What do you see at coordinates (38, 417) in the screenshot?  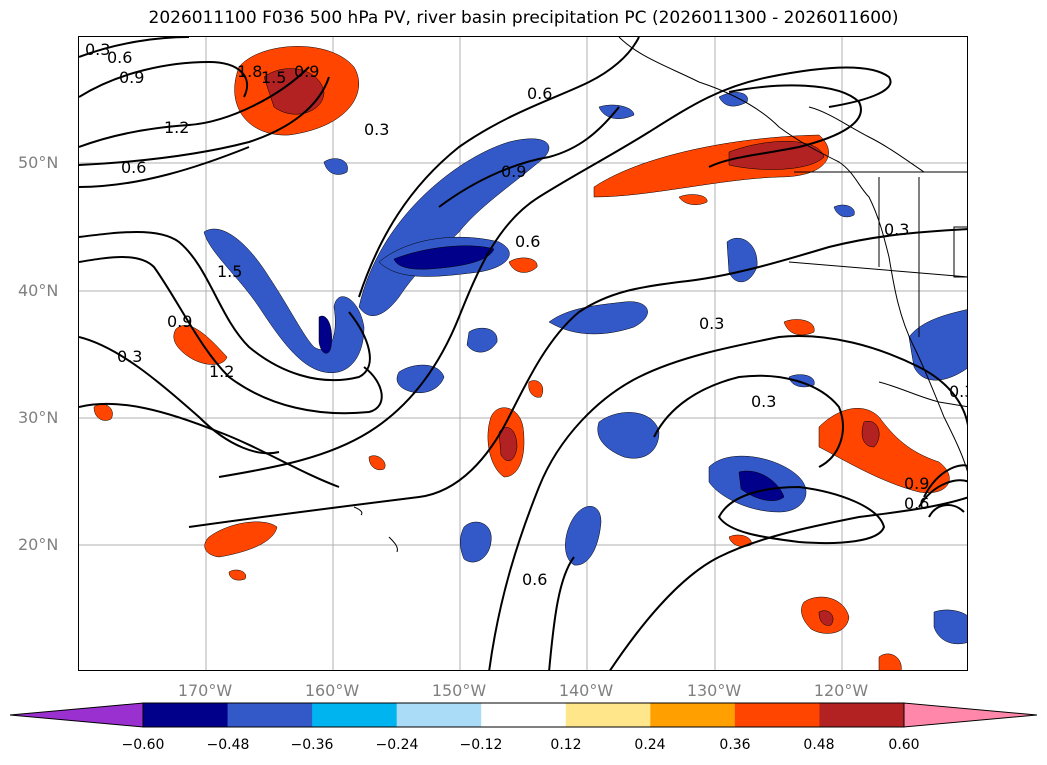 I see `lat-label-30n: 30°N` at bounding box center [38, 417].